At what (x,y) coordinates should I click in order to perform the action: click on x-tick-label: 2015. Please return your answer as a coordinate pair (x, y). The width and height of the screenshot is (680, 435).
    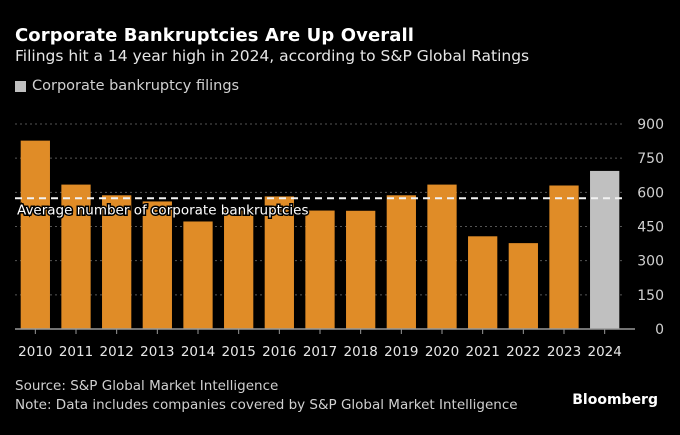
    Looking at the image, I should click on (238, 352).